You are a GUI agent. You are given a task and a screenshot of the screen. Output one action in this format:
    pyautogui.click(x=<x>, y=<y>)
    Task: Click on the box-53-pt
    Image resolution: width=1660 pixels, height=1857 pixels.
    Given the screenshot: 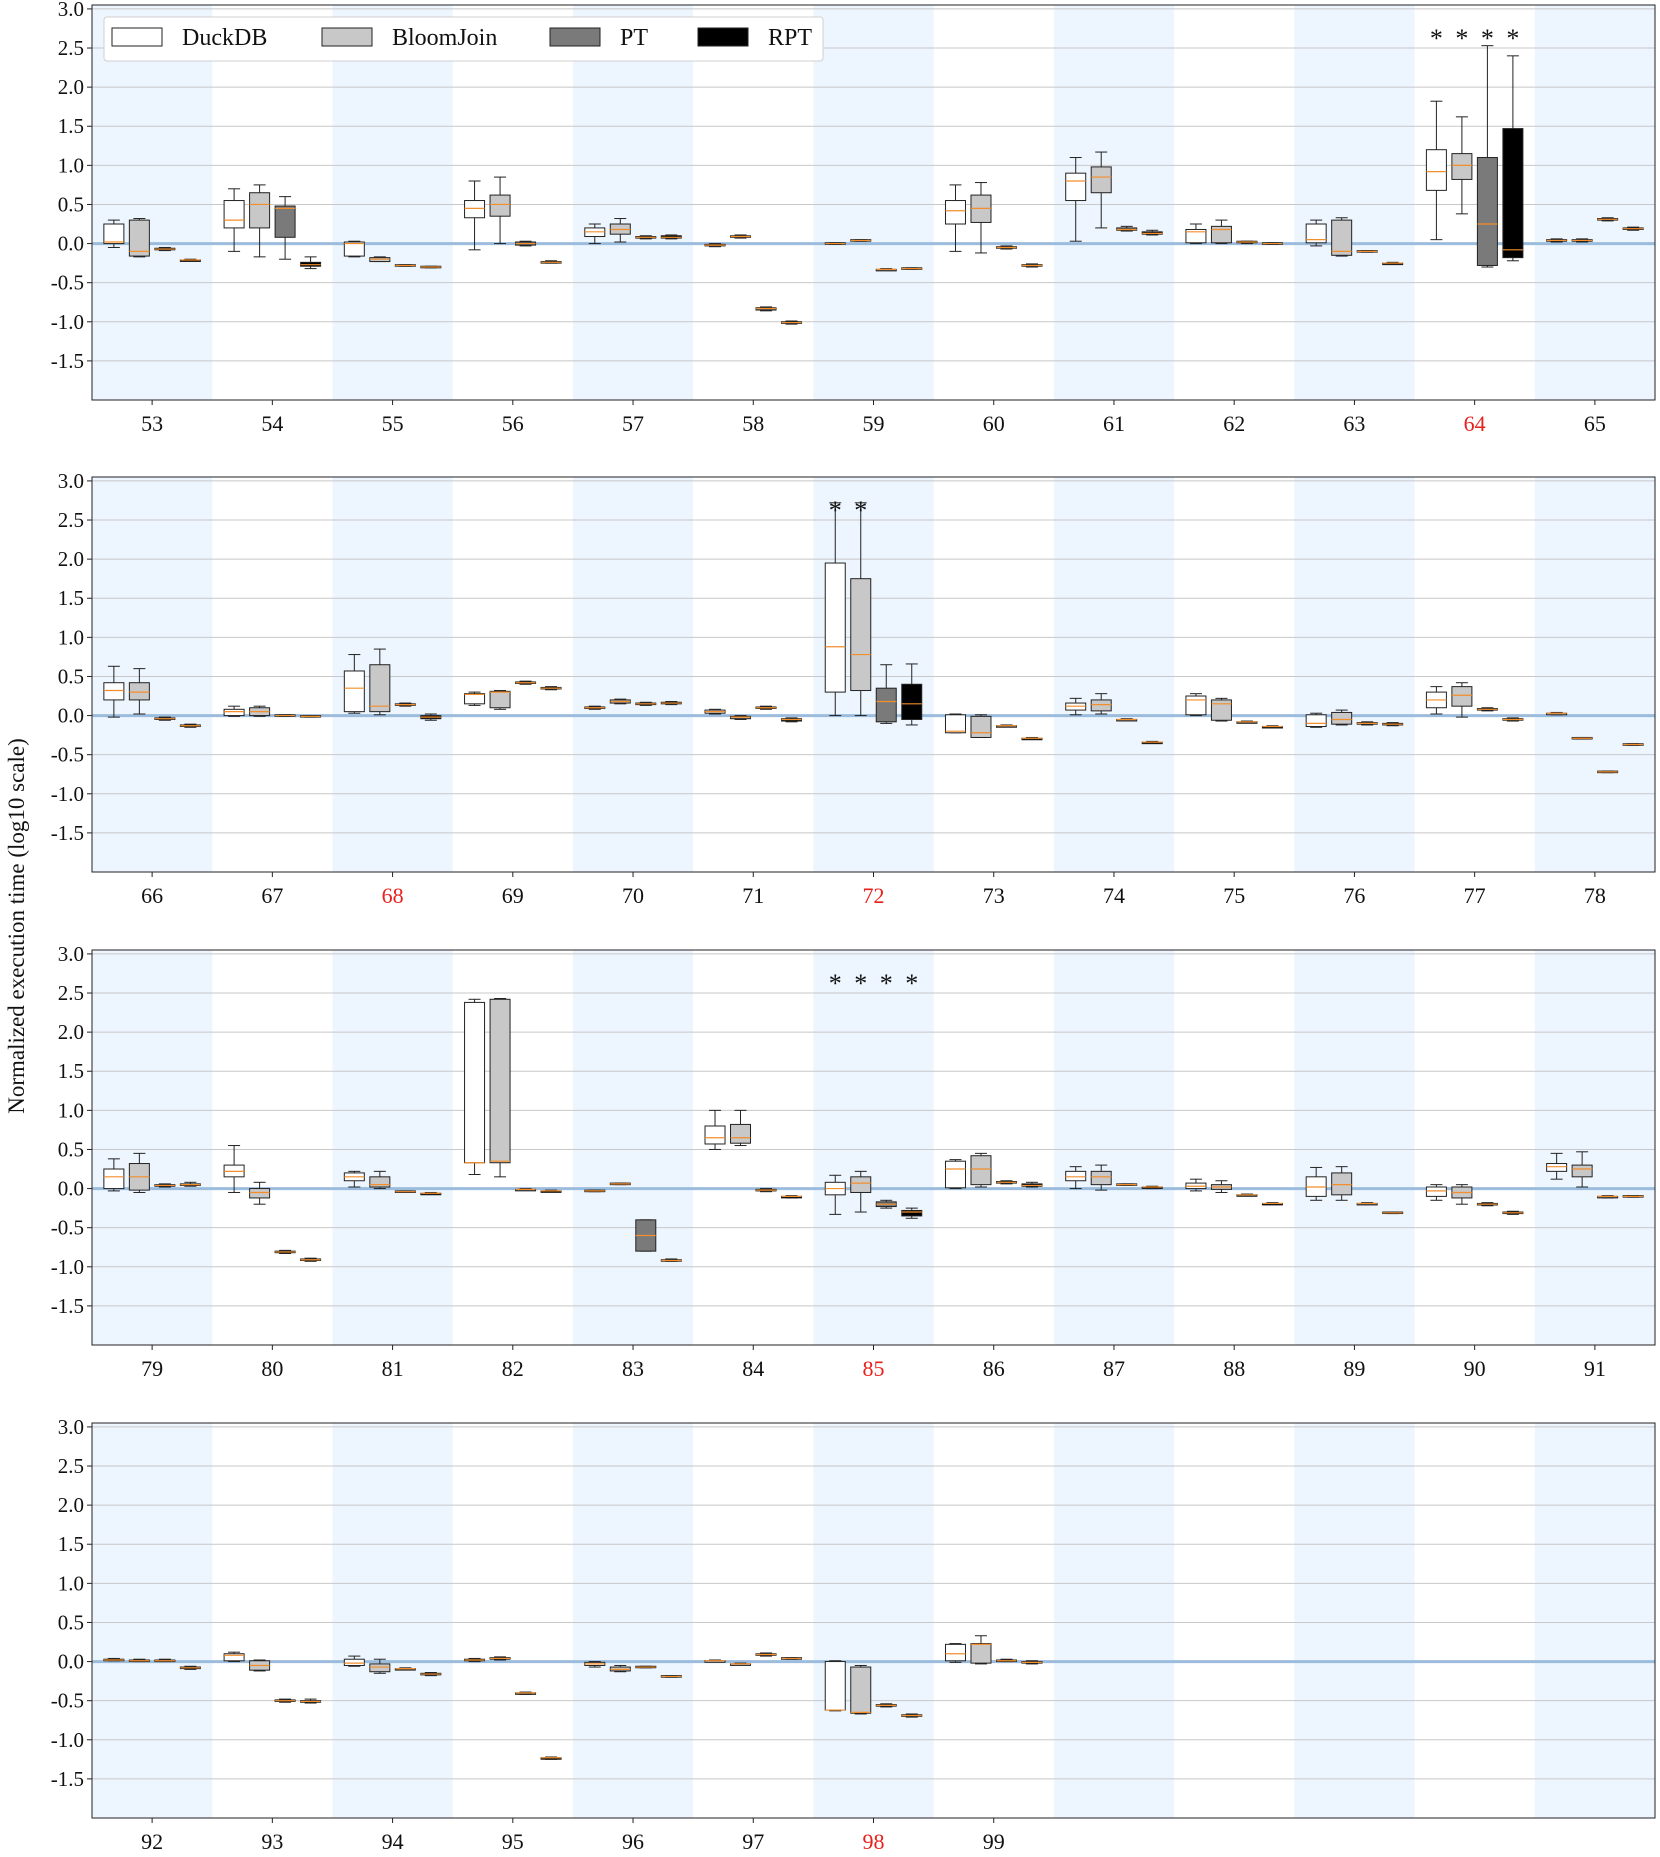 What is the action you would take?
    pyautogui.click(x=165, y=249)
    